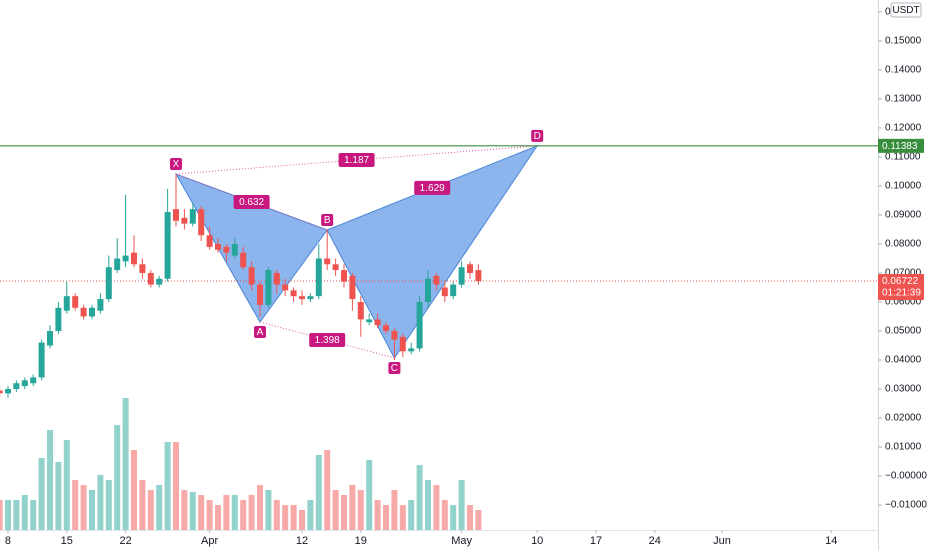 The width and height of the screenshot is (932, 550). Describe the element at coordinates (302, 541) in the screenshot. I see `x-tick-label: 12` at that location.